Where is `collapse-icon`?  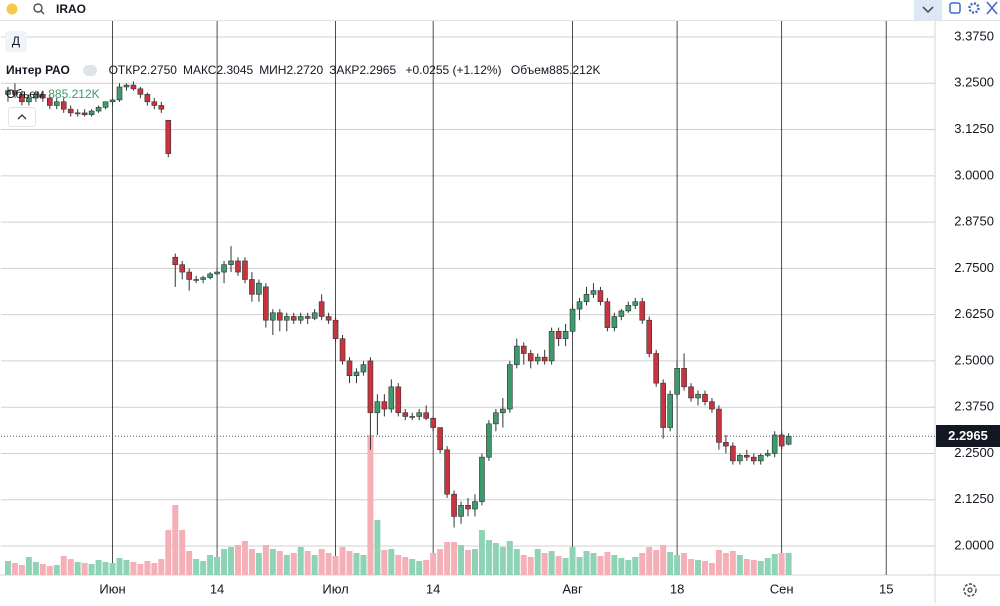
collapse-icon is located at coordinates (22, 117).